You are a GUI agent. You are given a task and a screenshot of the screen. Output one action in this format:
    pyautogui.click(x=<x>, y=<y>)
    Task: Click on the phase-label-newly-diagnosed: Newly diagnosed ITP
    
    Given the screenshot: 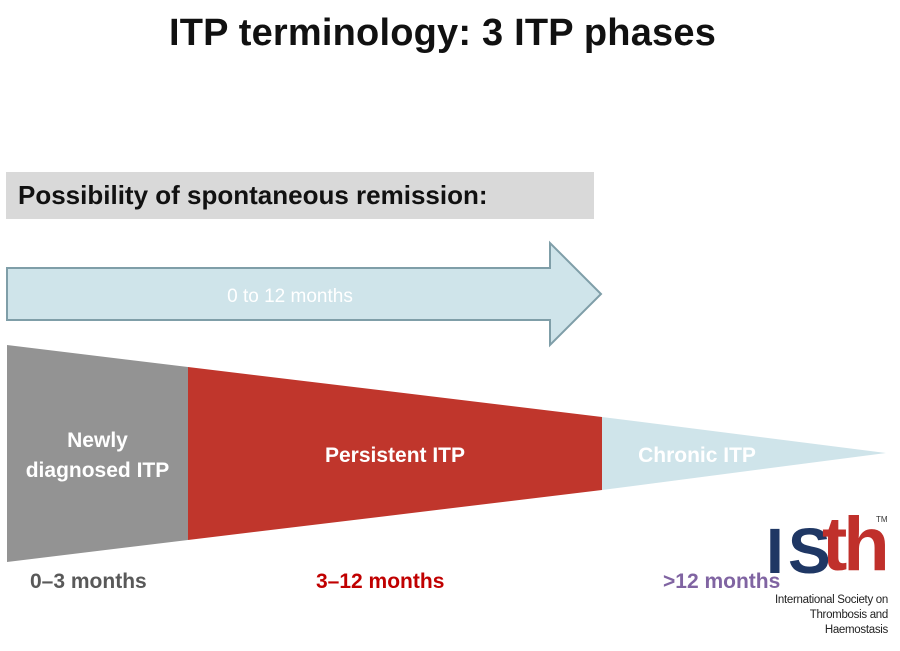 What is the action you would take?
    pyautogui.click(x=97, y=455)
    